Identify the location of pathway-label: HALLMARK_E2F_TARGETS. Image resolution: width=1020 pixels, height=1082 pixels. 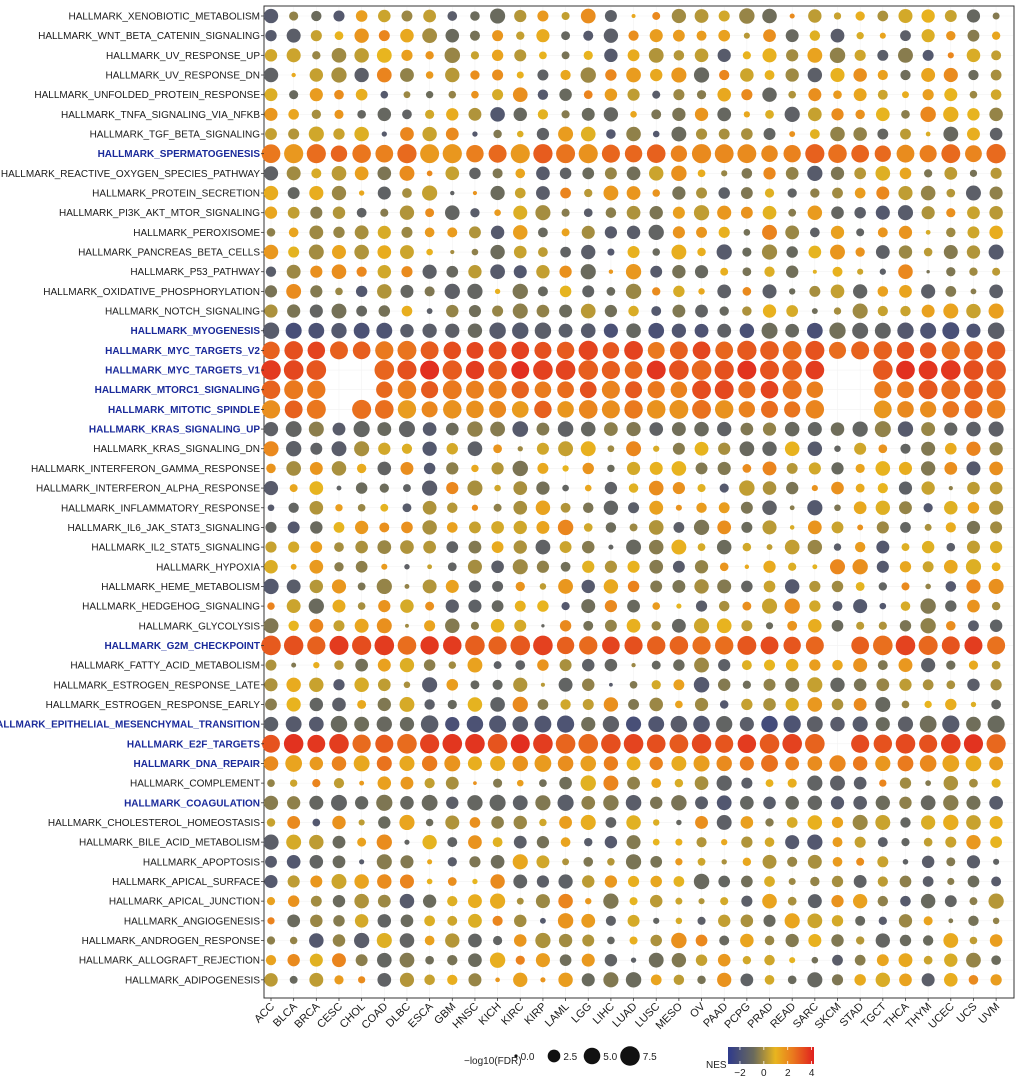
(193, 744).